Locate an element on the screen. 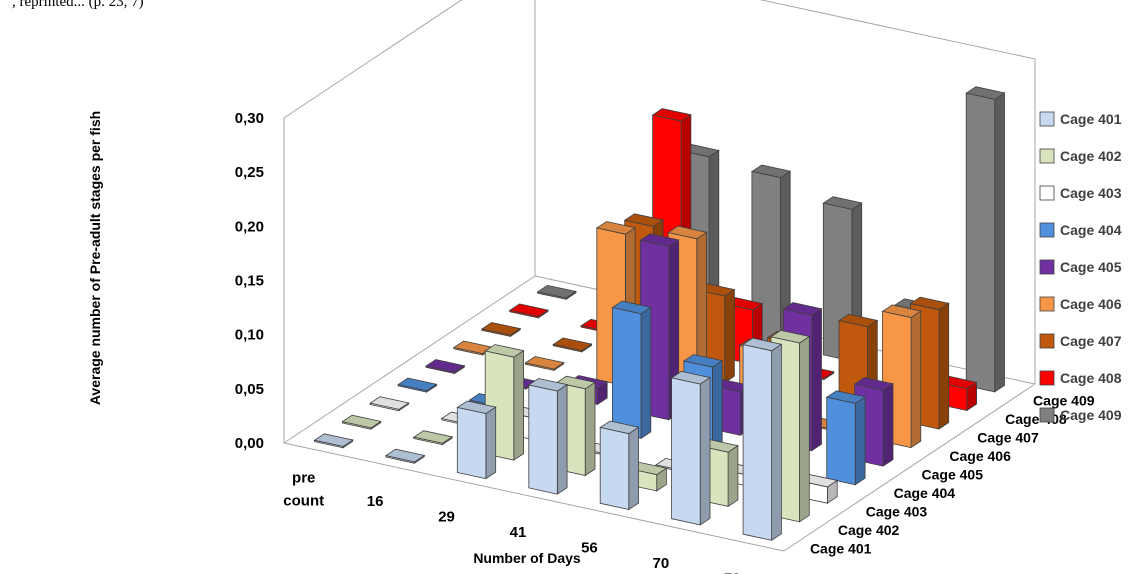 The image size is (1148, 574). x-tick-label: 78 is located at coordinates (732, 572).